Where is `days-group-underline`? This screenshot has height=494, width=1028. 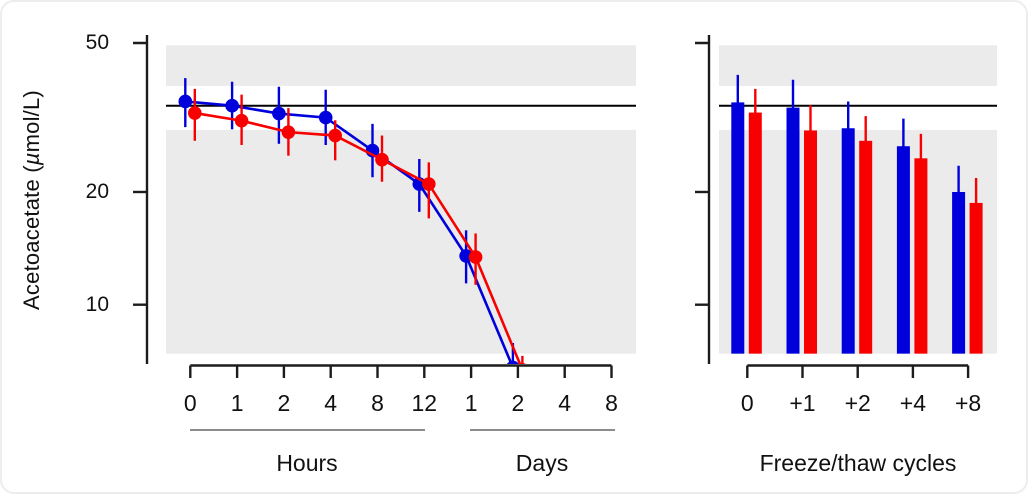 days-group-underline is located at coordinates (542, 430).